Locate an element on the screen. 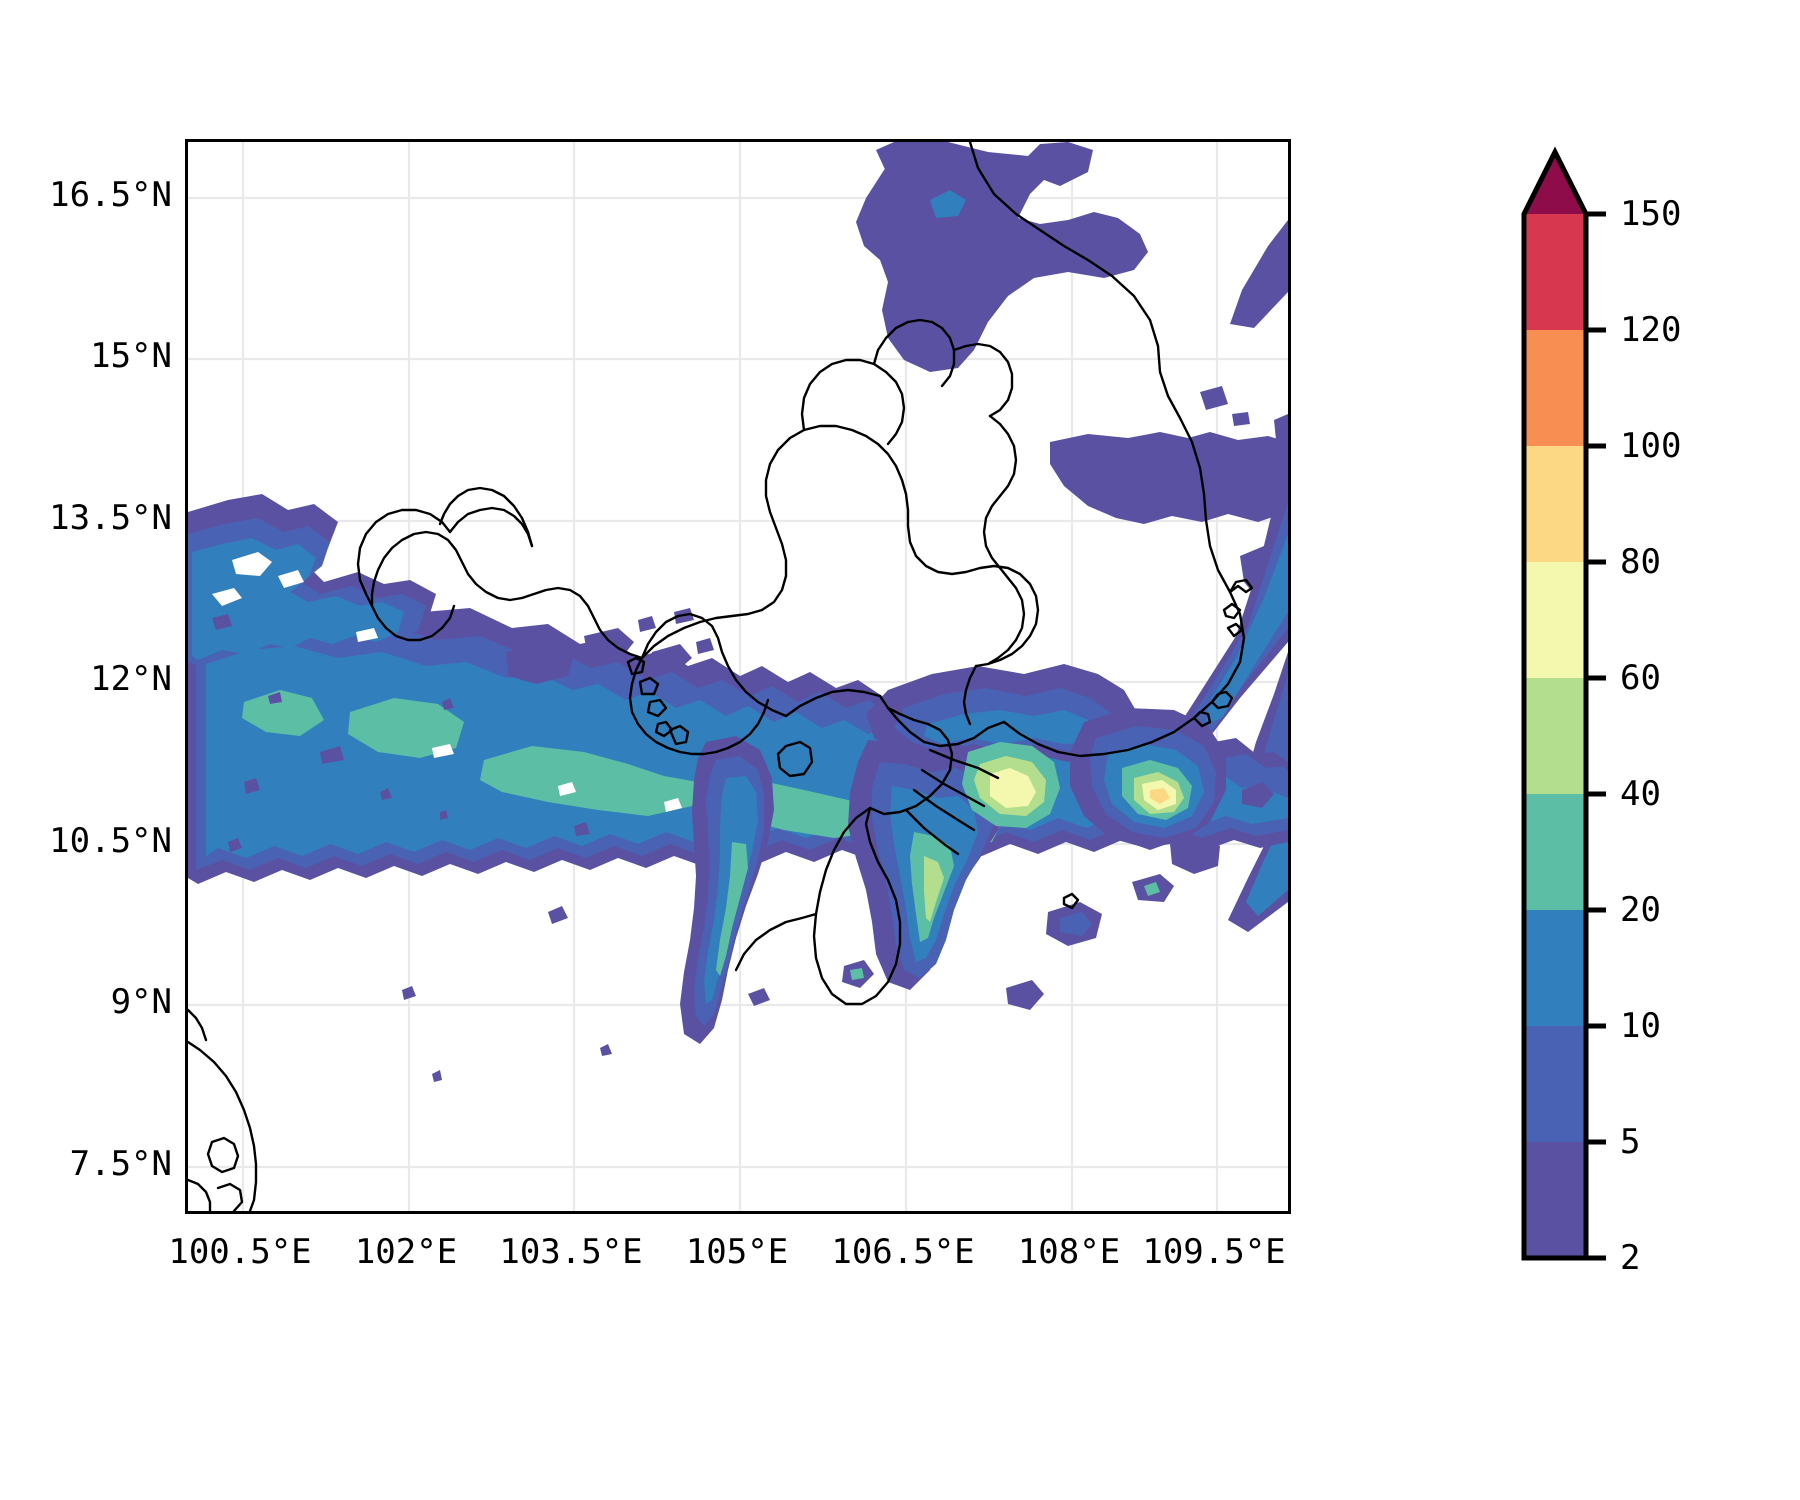 The width and height of the screenshot is (1800, 1500). x-tick-label: 108°E is located at coordinates (1069, 1252).